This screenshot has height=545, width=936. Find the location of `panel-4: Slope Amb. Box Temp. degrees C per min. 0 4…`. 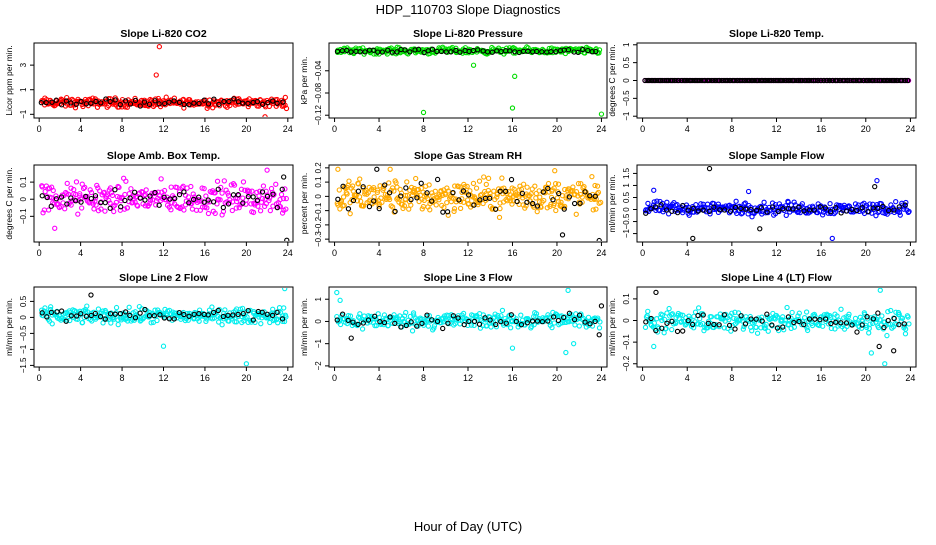

panel-4: Slope Amb. Box Temp. degrees C per min. 0 4… is located at coordinates (149, 204).